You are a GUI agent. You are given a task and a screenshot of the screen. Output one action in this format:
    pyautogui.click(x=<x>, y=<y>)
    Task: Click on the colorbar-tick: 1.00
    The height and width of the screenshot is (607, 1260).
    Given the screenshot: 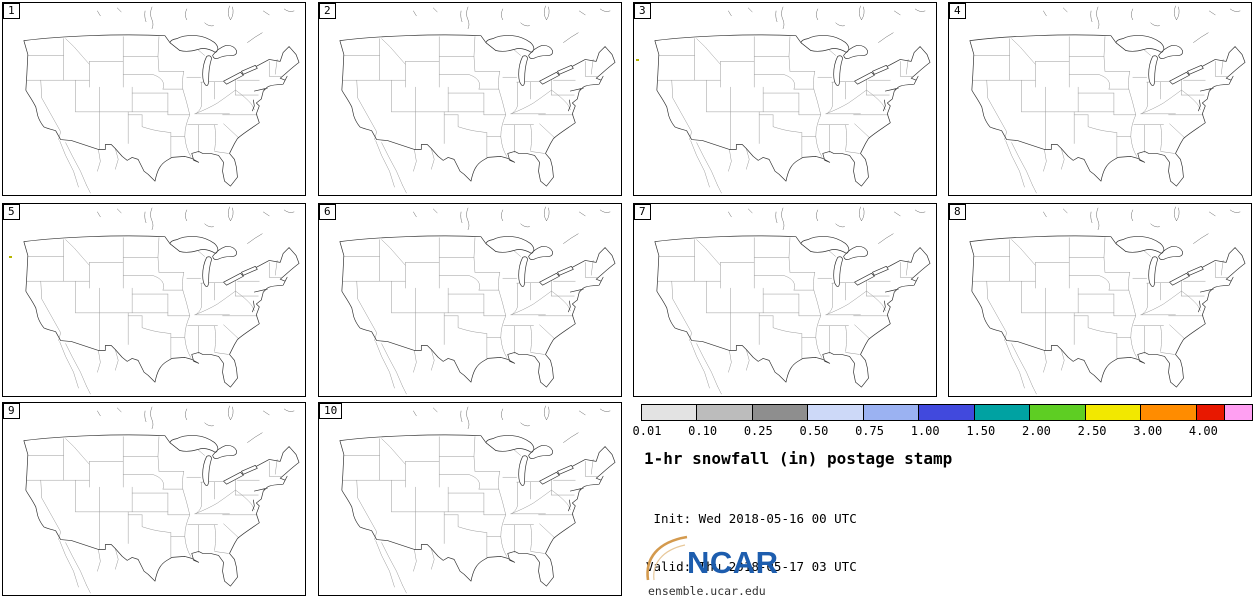 What is the action you would take?
    pyautogui.click(x=925, y=431)
    